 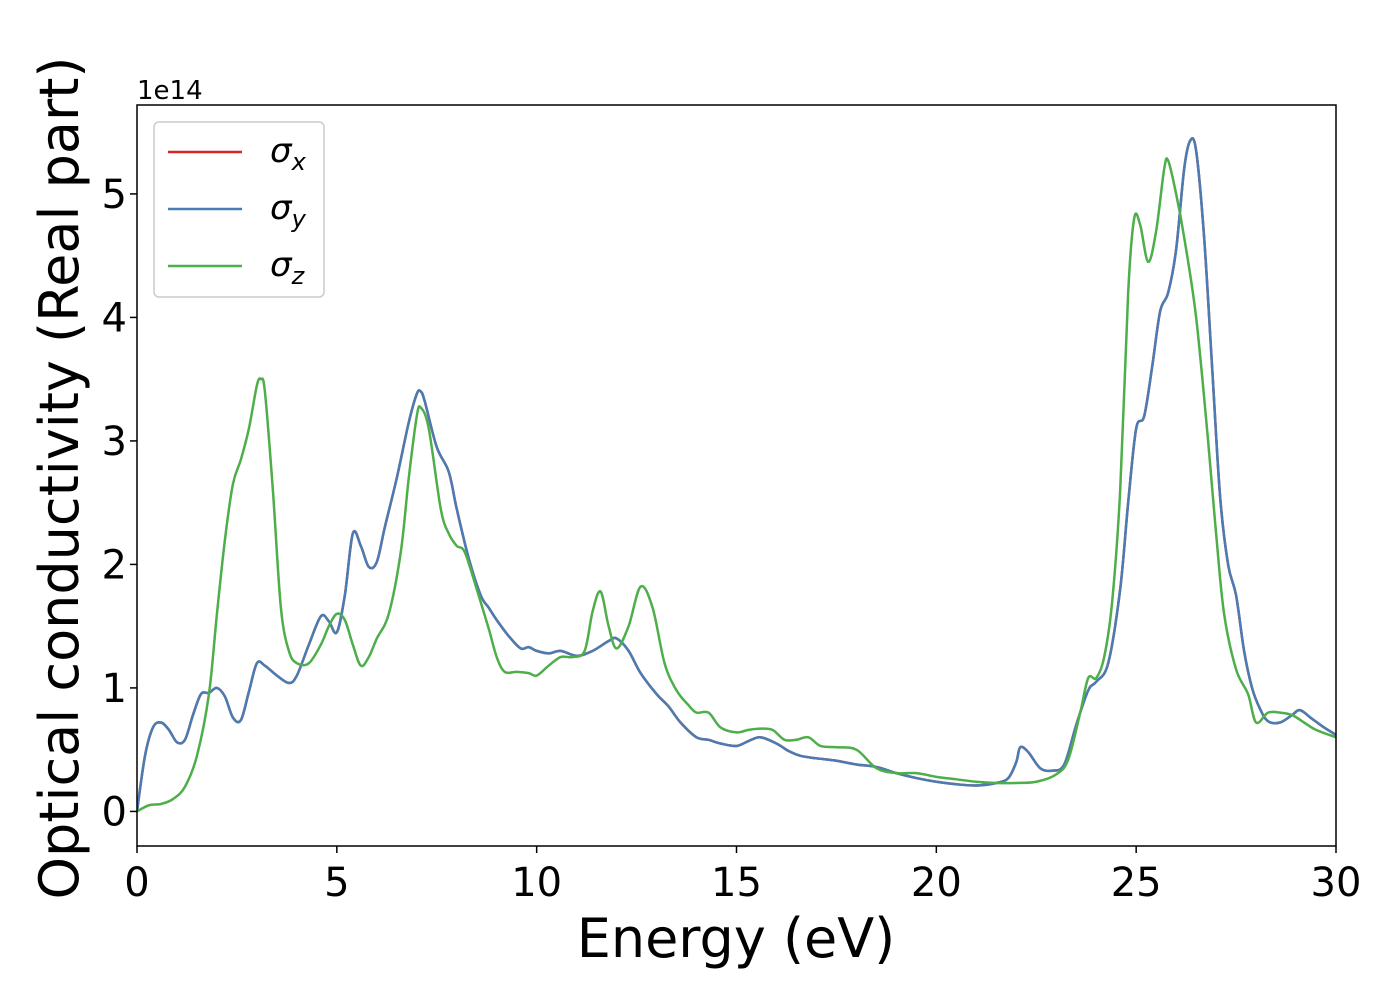 What do you see at coordinates (288, 210) in the screenshot?
I see `legend-label-sigma-y: σy` at bounding box center [288, 210].